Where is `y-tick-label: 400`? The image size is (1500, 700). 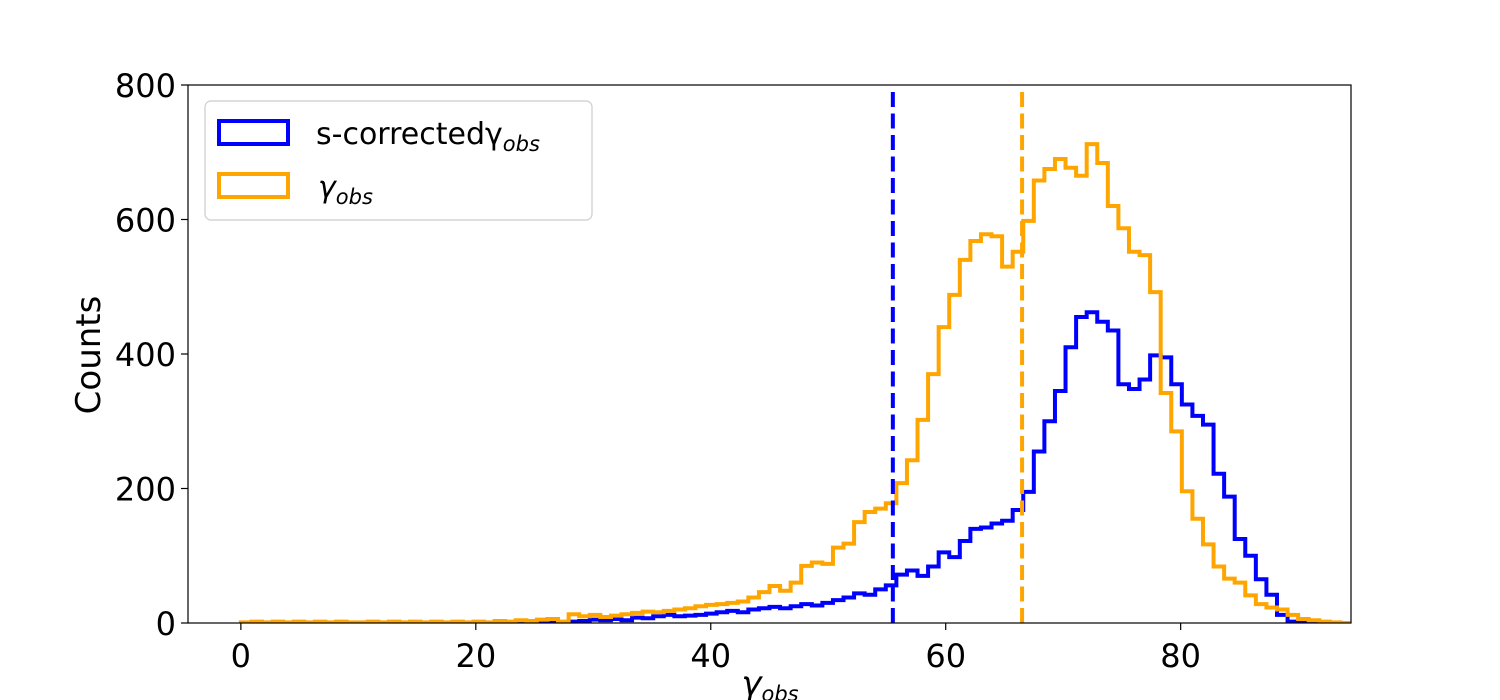 y-tick-label: 400 is located at coordinates (145, 355).